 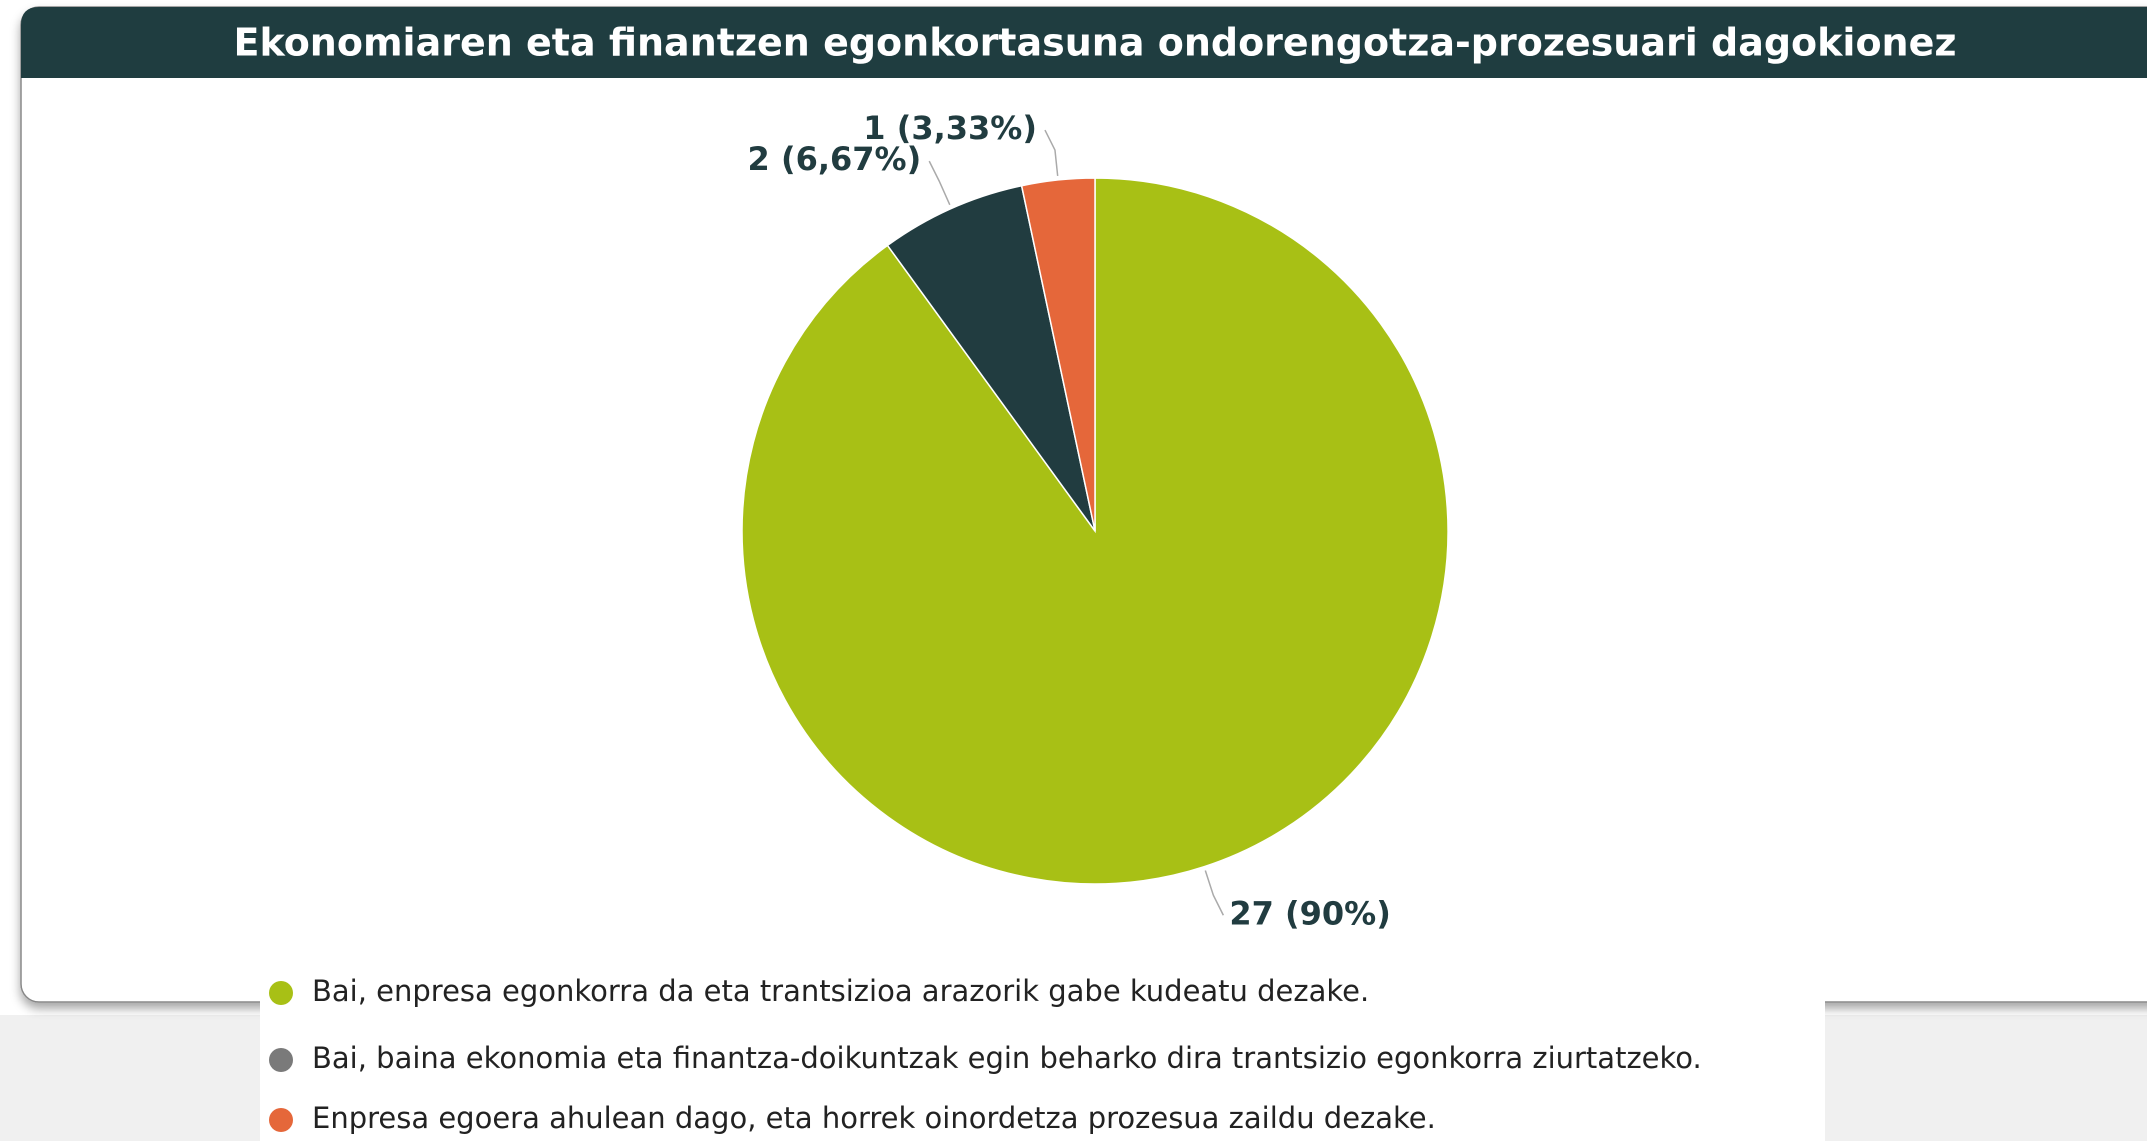 I want to click on data-label: 2 (6,67%), so click(x=835, y=159).